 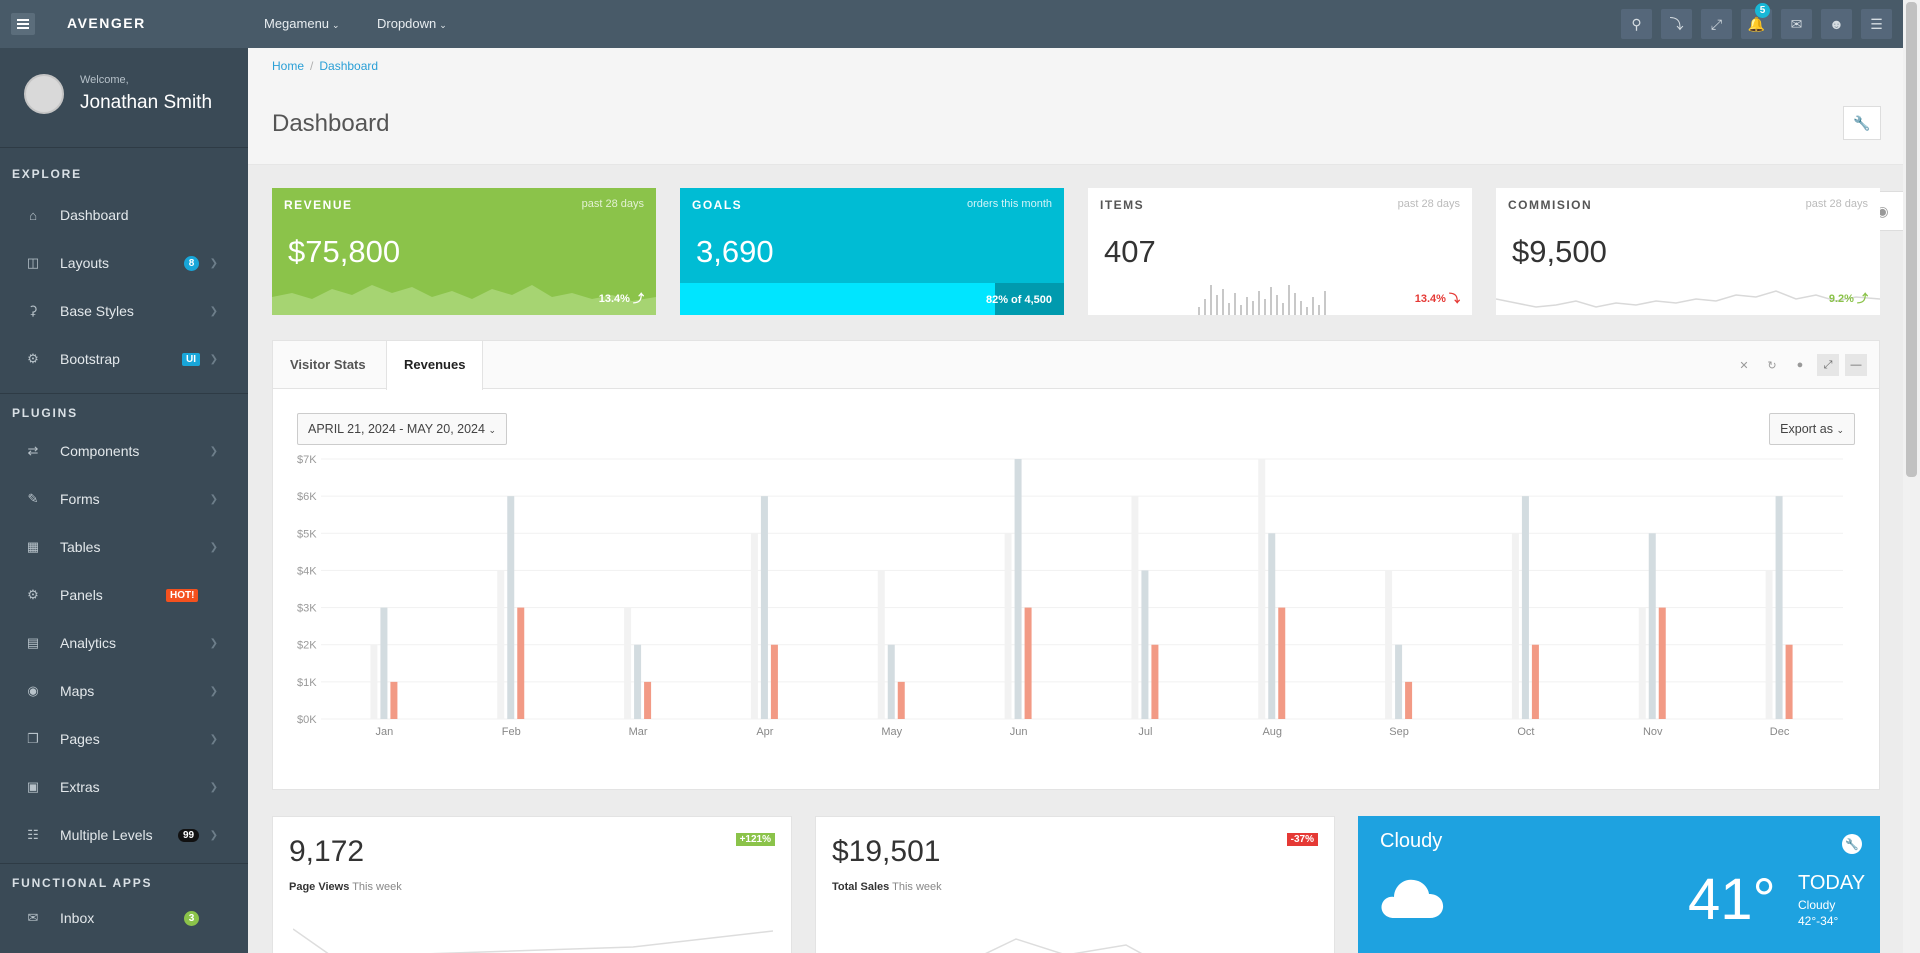 I want to click on pencil-icon: ✎, so click(x=33, y=498).